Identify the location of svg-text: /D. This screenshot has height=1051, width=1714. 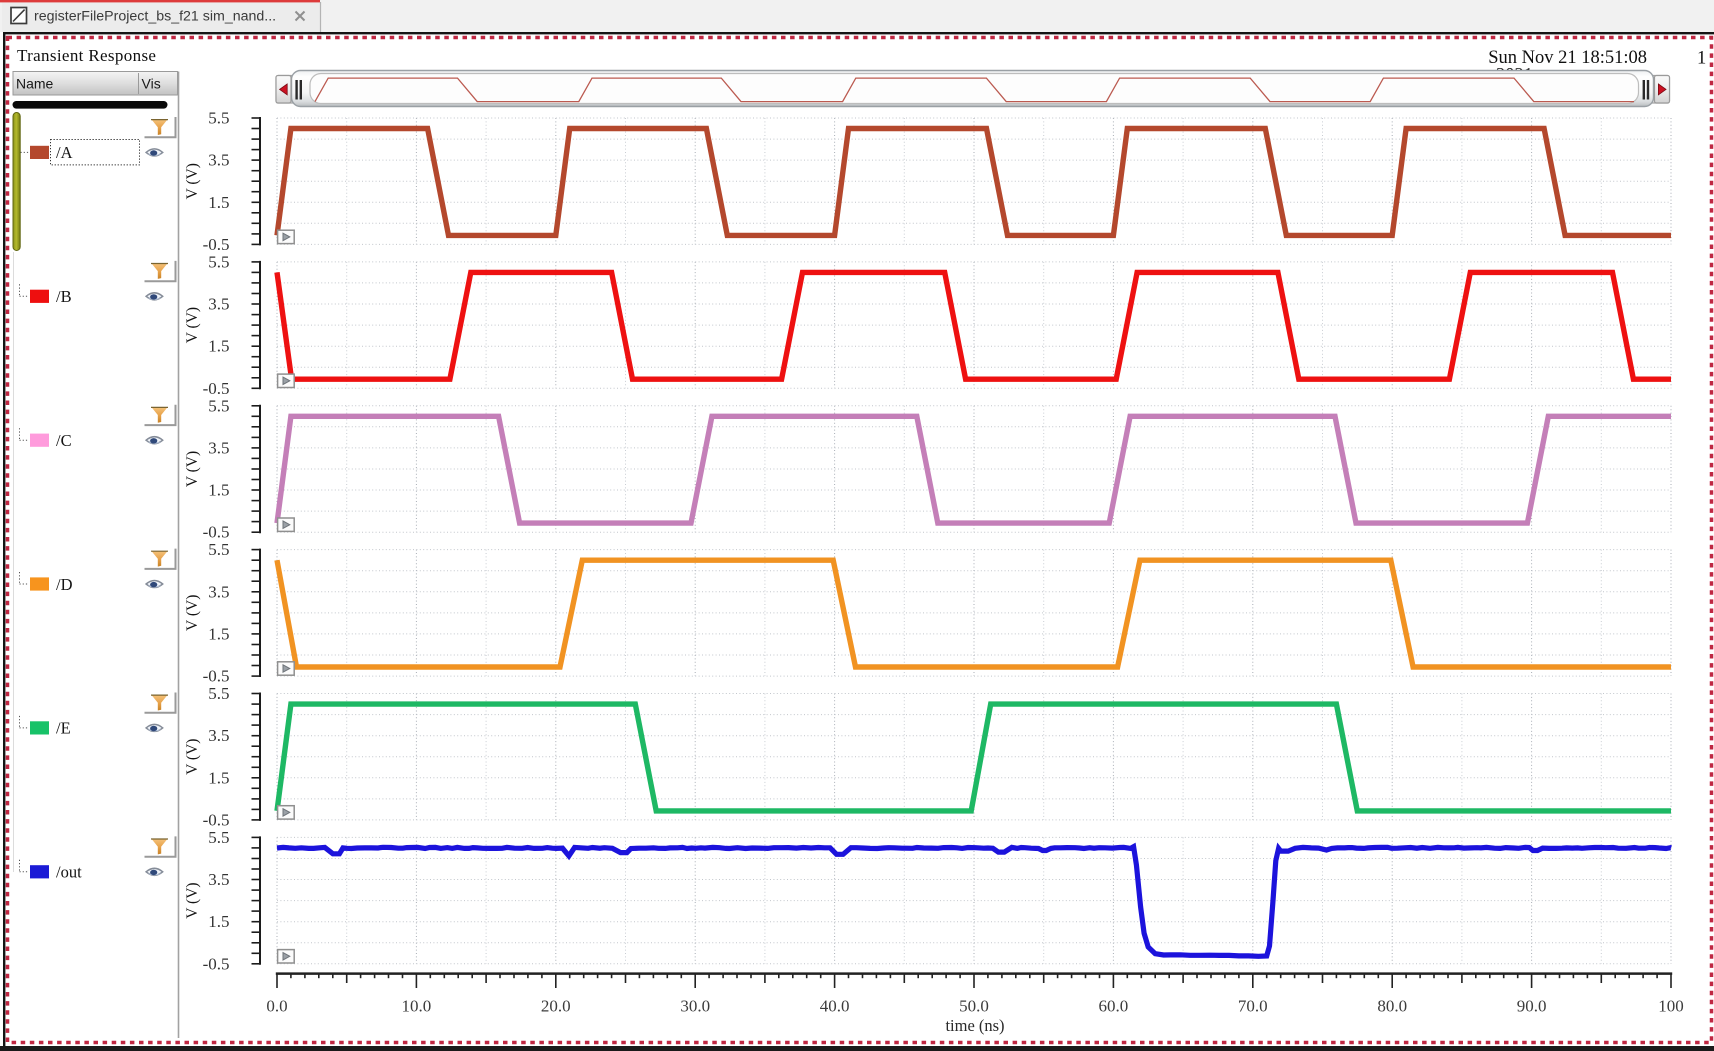
(64, 584).